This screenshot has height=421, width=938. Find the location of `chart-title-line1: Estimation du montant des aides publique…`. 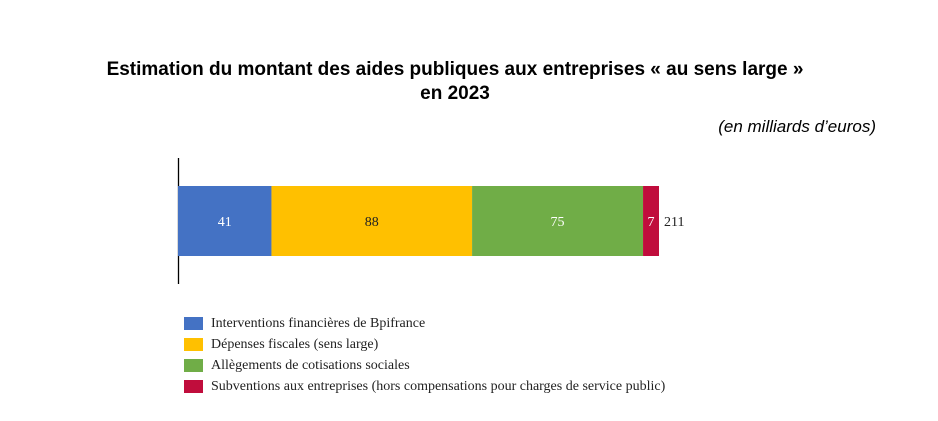

chart-title-line1: Estimation du montant des aides publique… is located at coordinates (455, 69).